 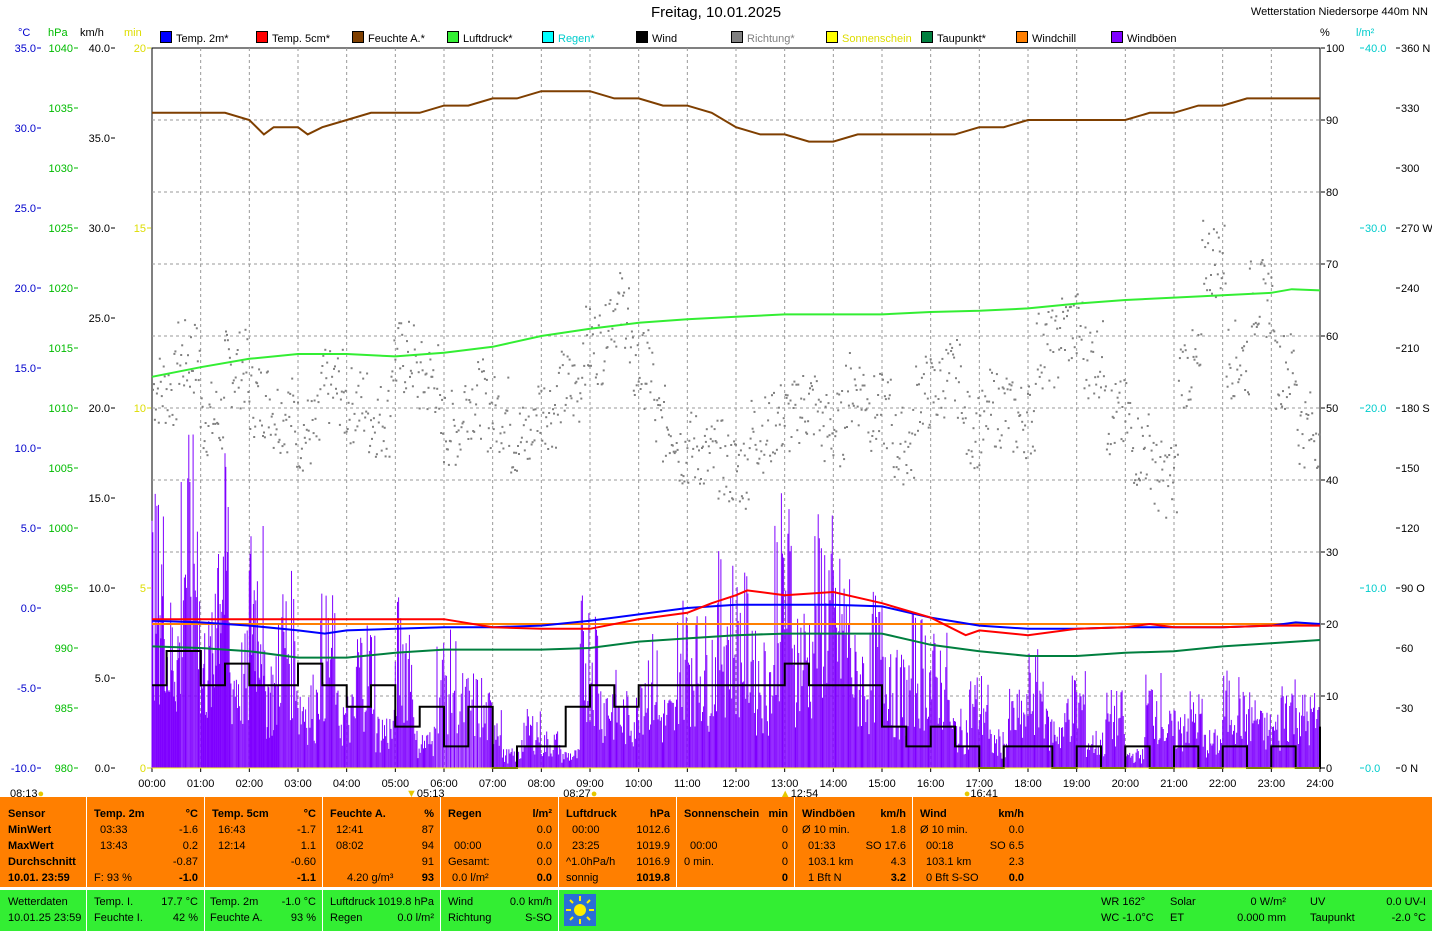 I want to click on time-marker: ●16:41, so click(x=981, y=794).